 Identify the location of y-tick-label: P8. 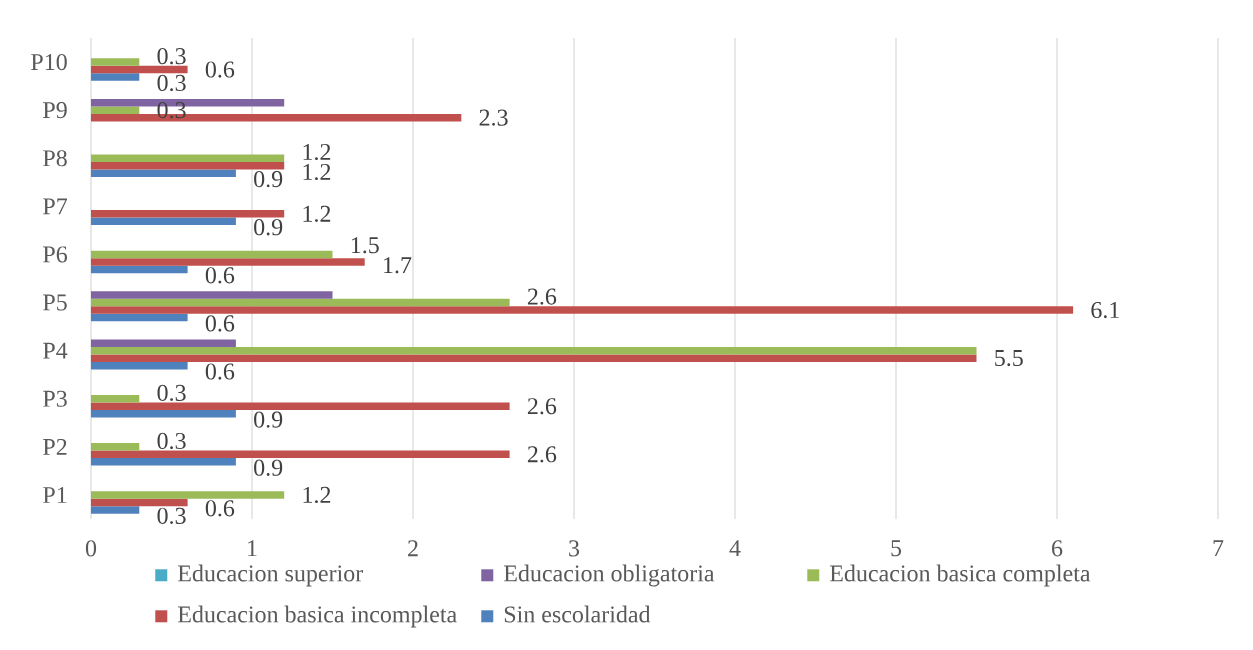
(55, 158).